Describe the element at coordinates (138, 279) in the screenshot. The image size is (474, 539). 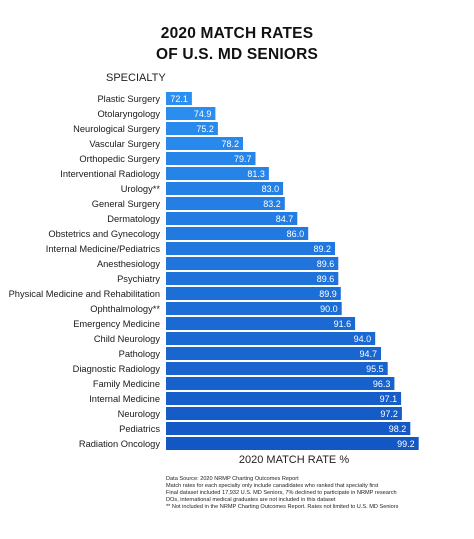
I see `category-label: Psychiatry` at that location.